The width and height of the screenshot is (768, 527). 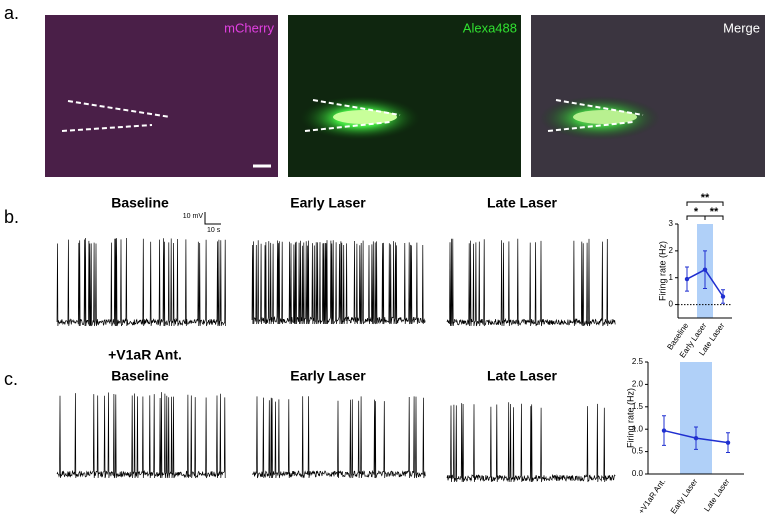 What do you see at coordinates (404, 96) in the screenshot?
I see `image-alexa488: Alexa488` at bounding box center [404, 96].